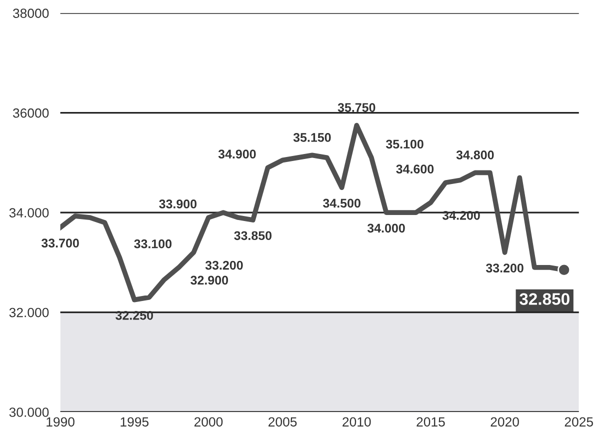 This screenshot has height=436, width=603. Describe the element at coordinates (134, 422) in the screenshot. I see `x-tick-label: 1995` at that location.